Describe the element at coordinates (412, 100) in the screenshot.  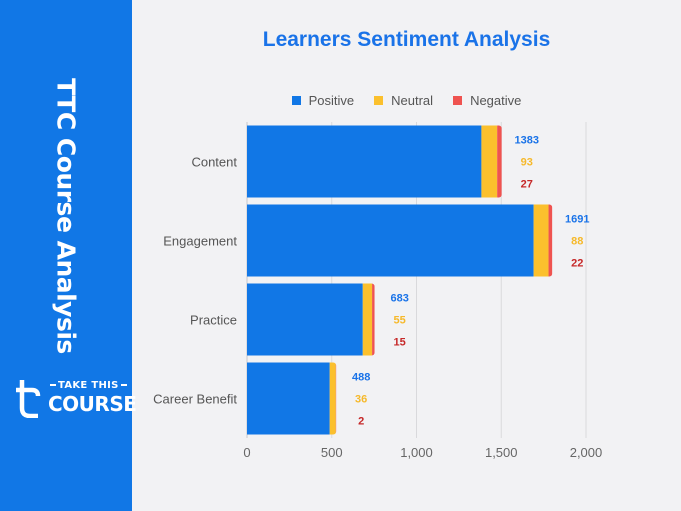
I see `legend-label-neutral: Neutral` at that location.